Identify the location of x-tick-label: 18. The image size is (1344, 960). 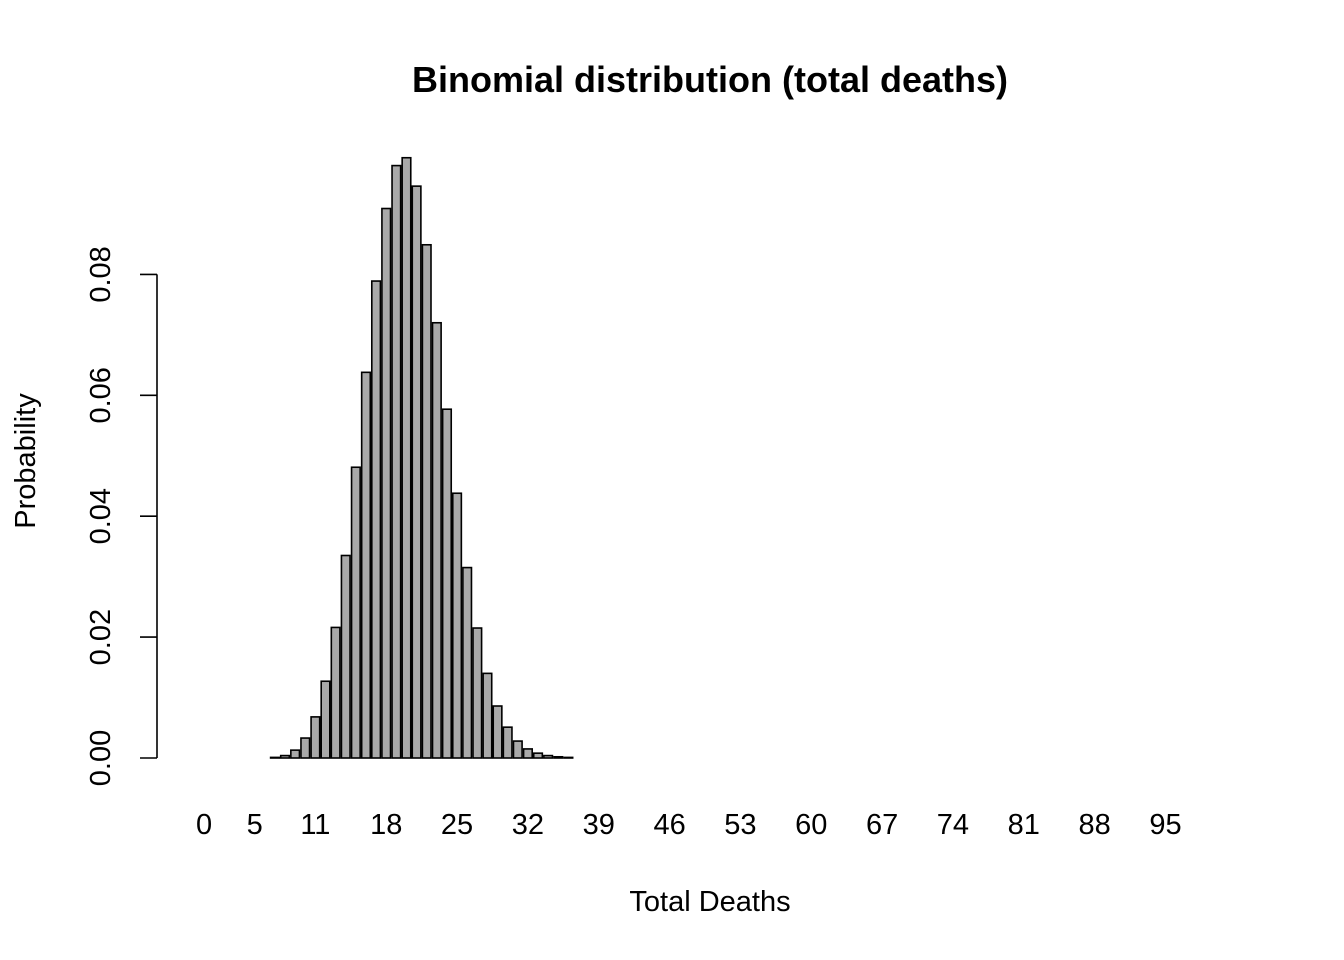
(386, 825).